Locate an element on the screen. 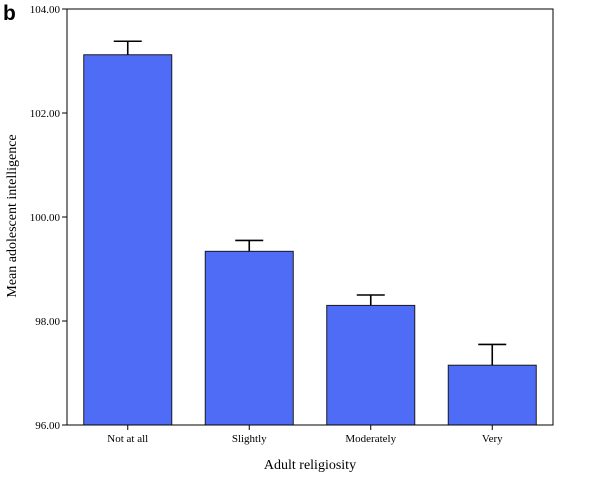 The height and width of the screenshot is (477, 589). y-tick-label: 96.00 is located at coordinates (47, 426).